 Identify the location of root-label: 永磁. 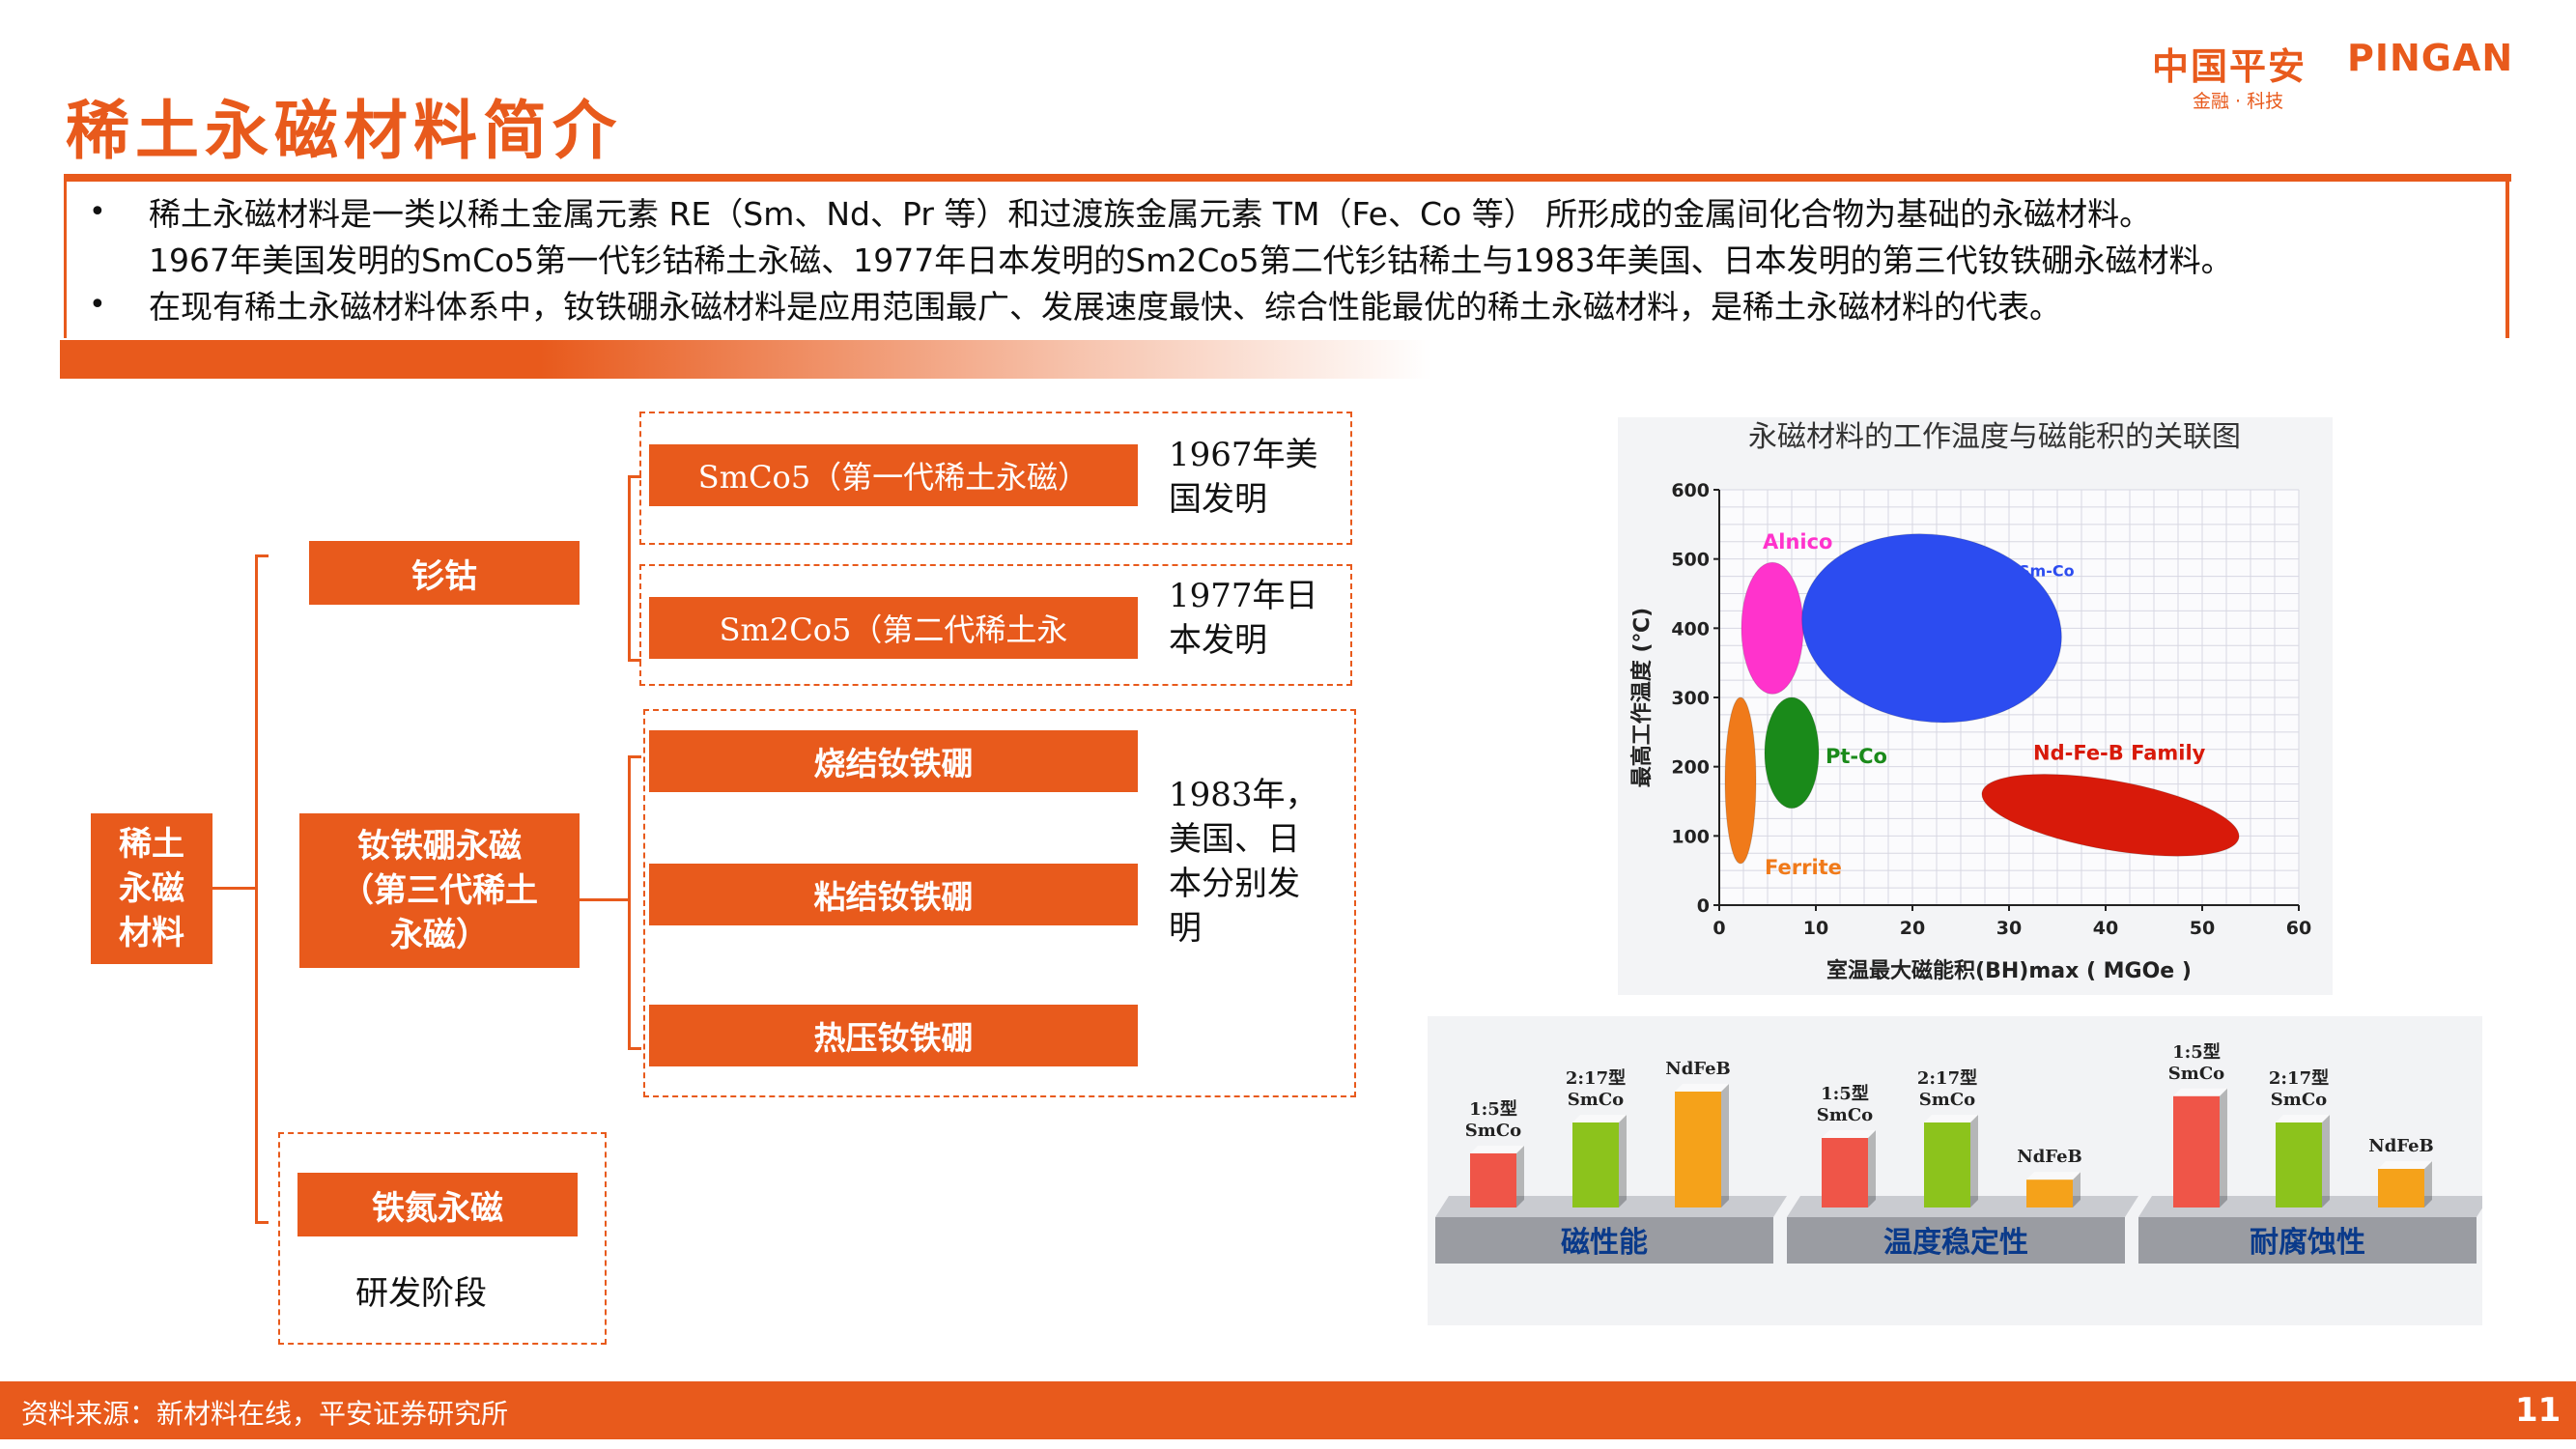
(151, 888).